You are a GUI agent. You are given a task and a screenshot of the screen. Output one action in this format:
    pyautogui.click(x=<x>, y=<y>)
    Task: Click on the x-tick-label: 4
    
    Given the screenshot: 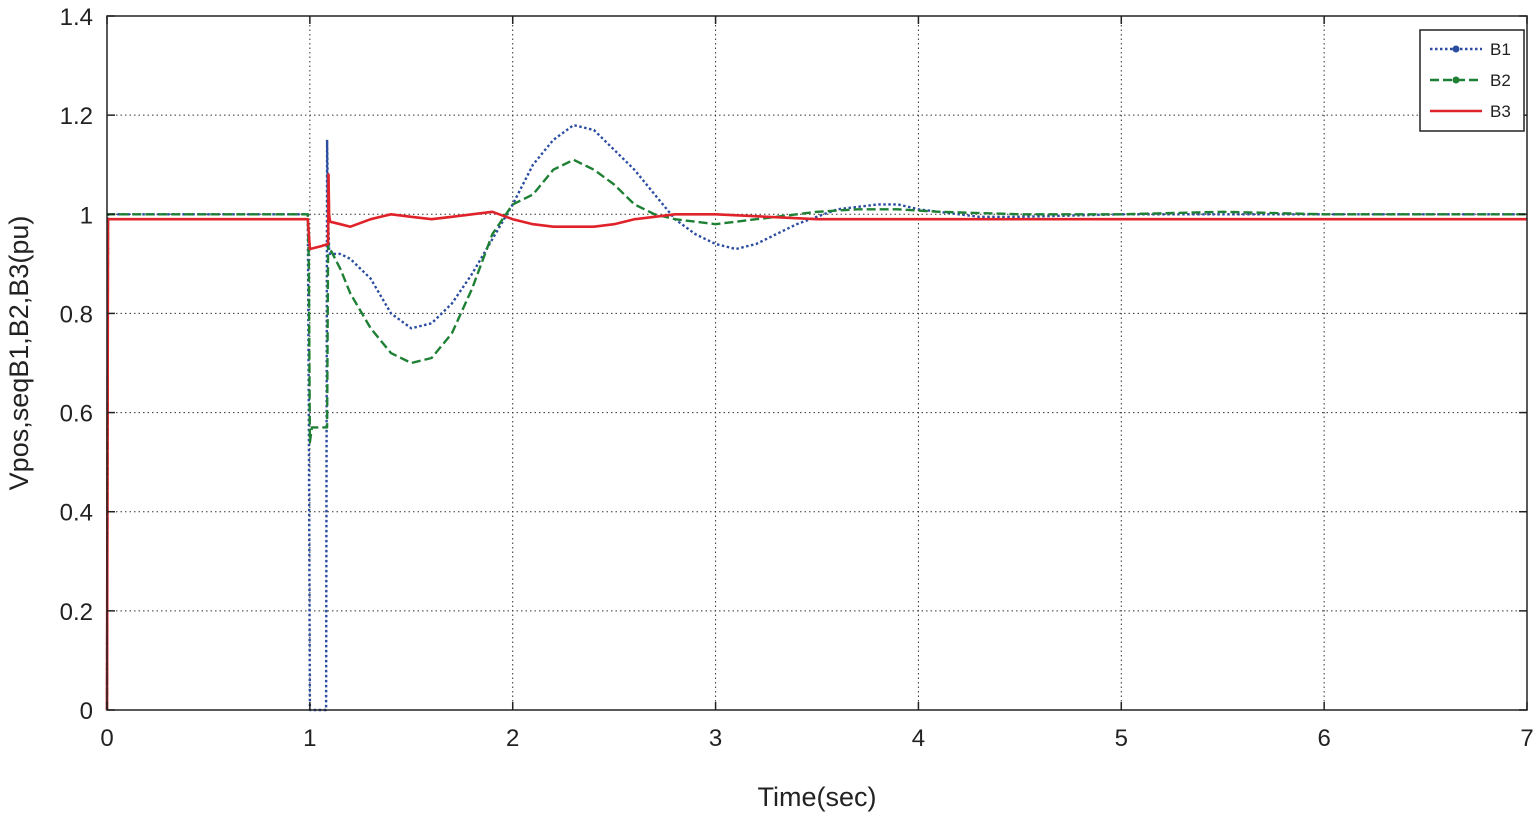 What is the action you would take?
    pyautogui.click(x=918, y=738)
    